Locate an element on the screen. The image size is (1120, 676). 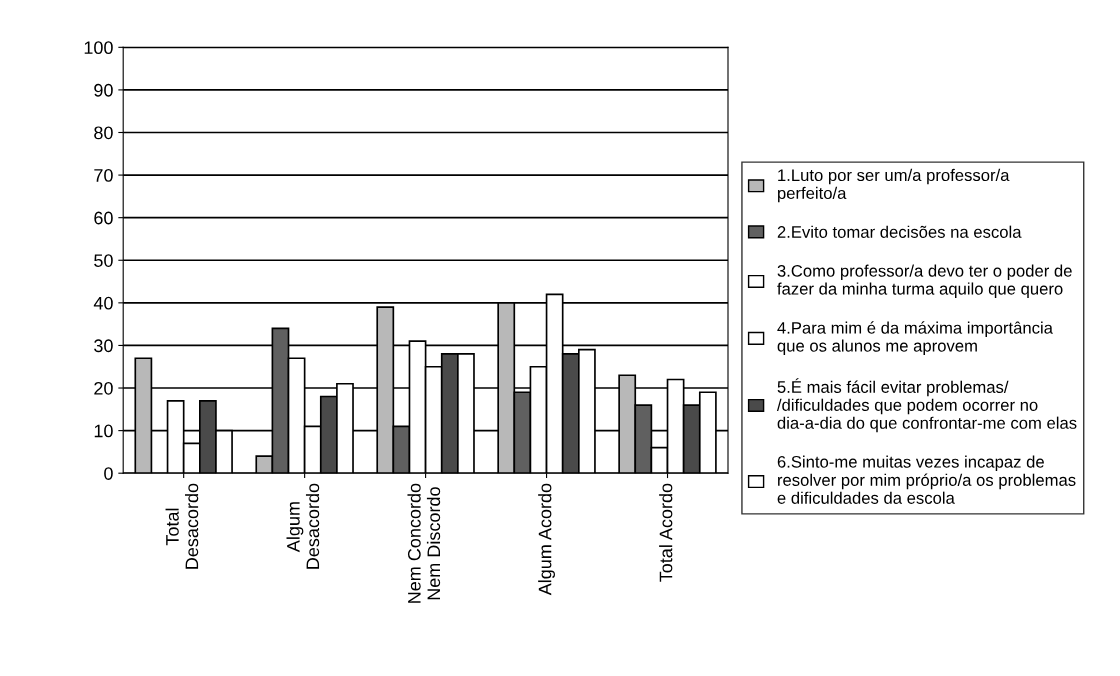
y-tick-label: 60 is located at coordinates (103, 218).